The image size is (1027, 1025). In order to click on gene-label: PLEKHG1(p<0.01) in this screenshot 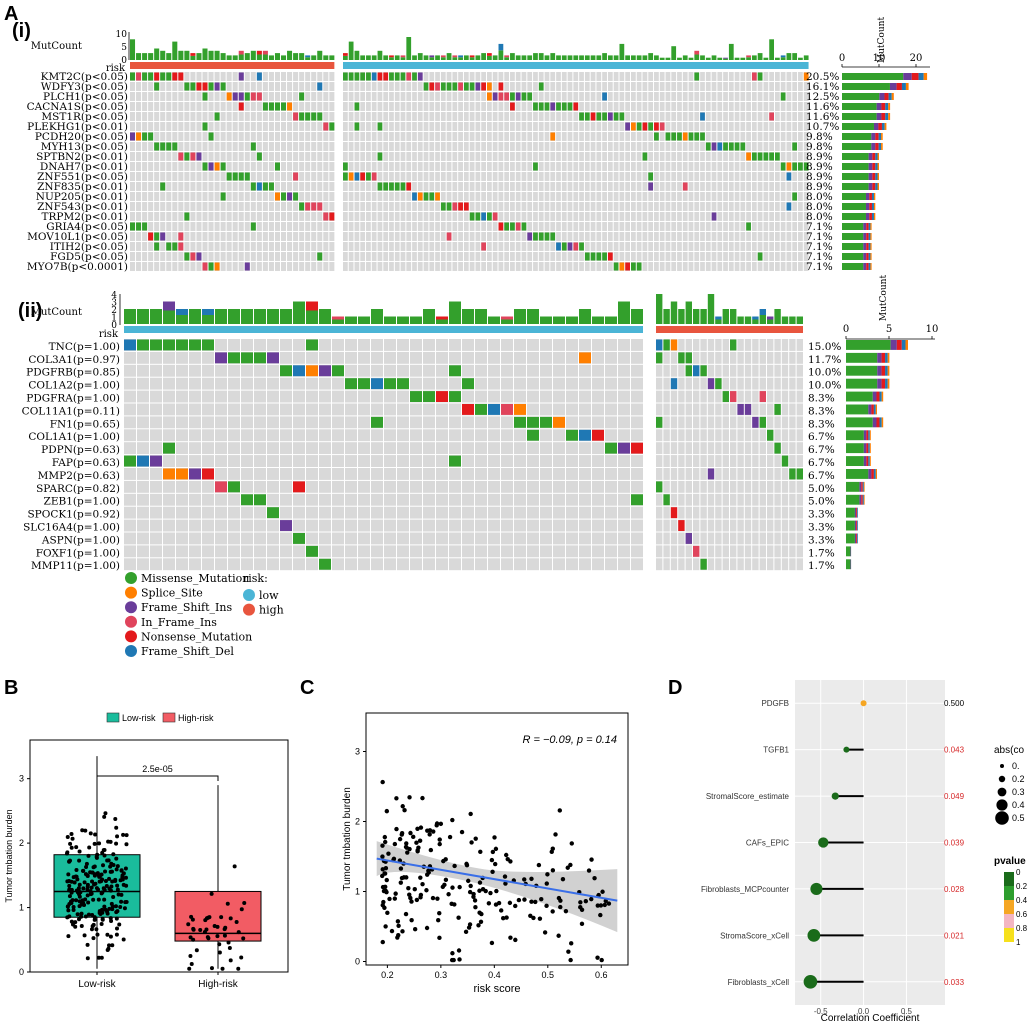, I will do `click(77, 127)`.